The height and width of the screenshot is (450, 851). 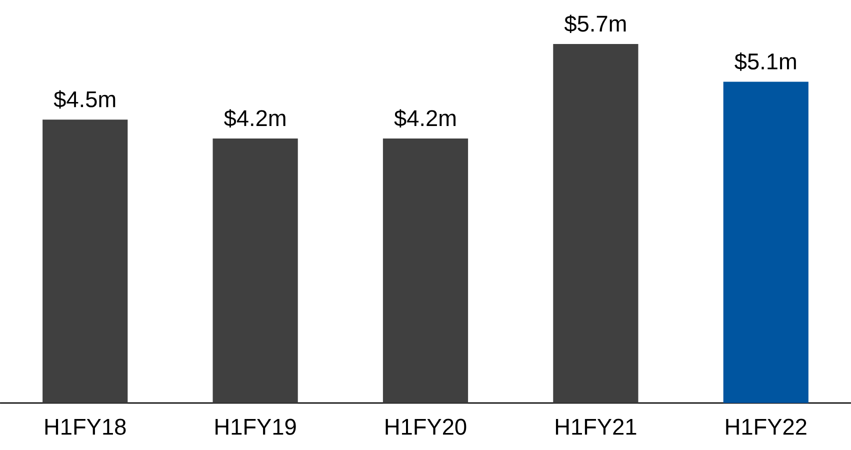 What do you see at coordinates (426, 426) in the screenshot?
I see `x-tick-label: H1FY20` at bounding box center [426, 426].